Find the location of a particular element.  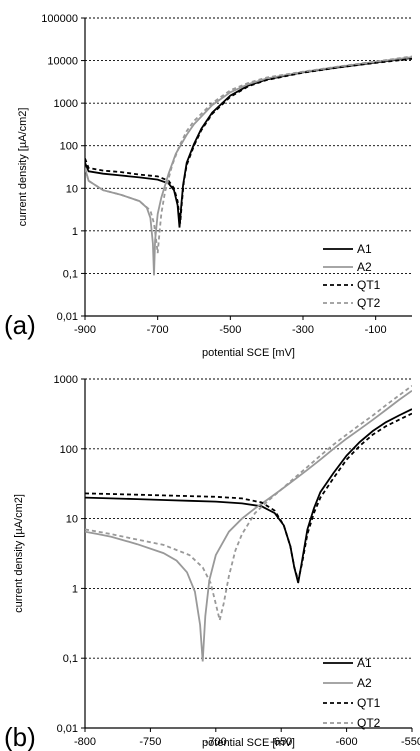

y-tick-label: 100000 is located at coordinates (59, 19).